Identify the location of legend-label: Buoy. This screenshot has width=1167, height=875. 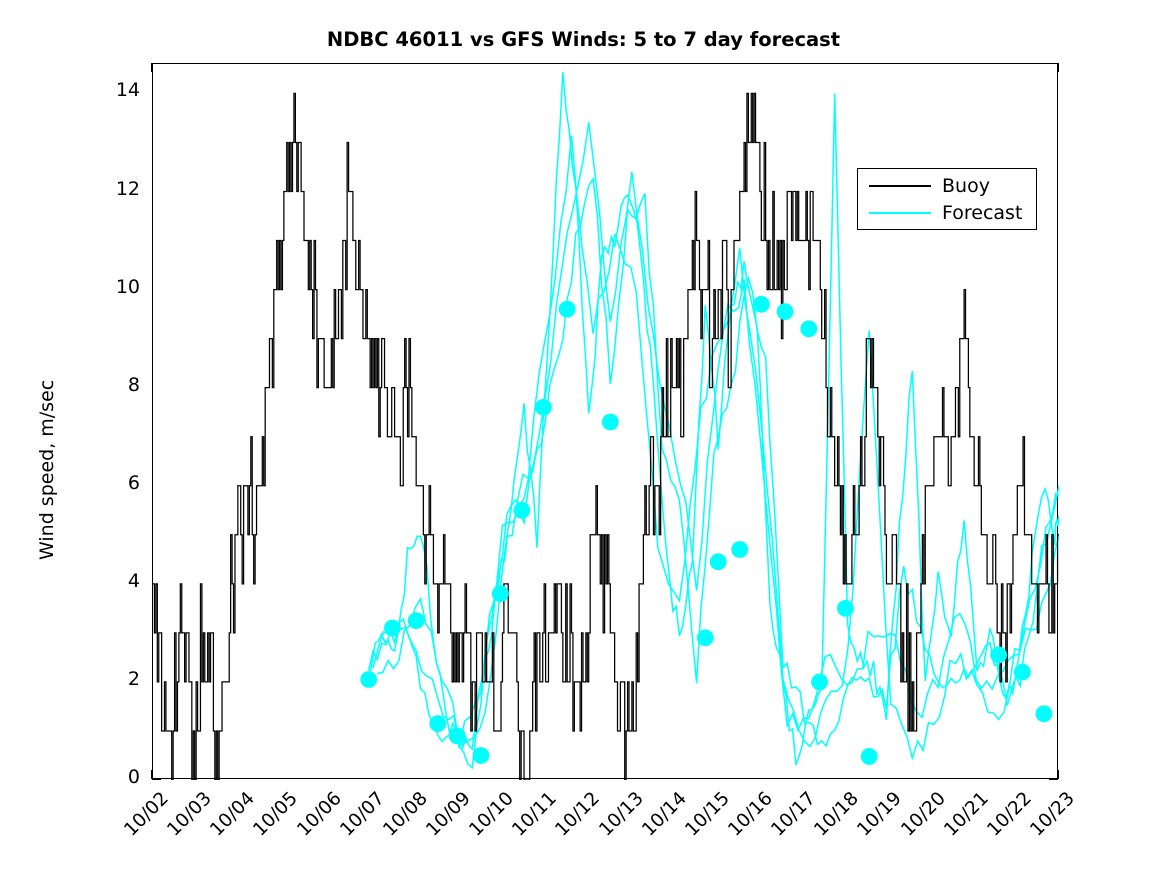
(966, 186).